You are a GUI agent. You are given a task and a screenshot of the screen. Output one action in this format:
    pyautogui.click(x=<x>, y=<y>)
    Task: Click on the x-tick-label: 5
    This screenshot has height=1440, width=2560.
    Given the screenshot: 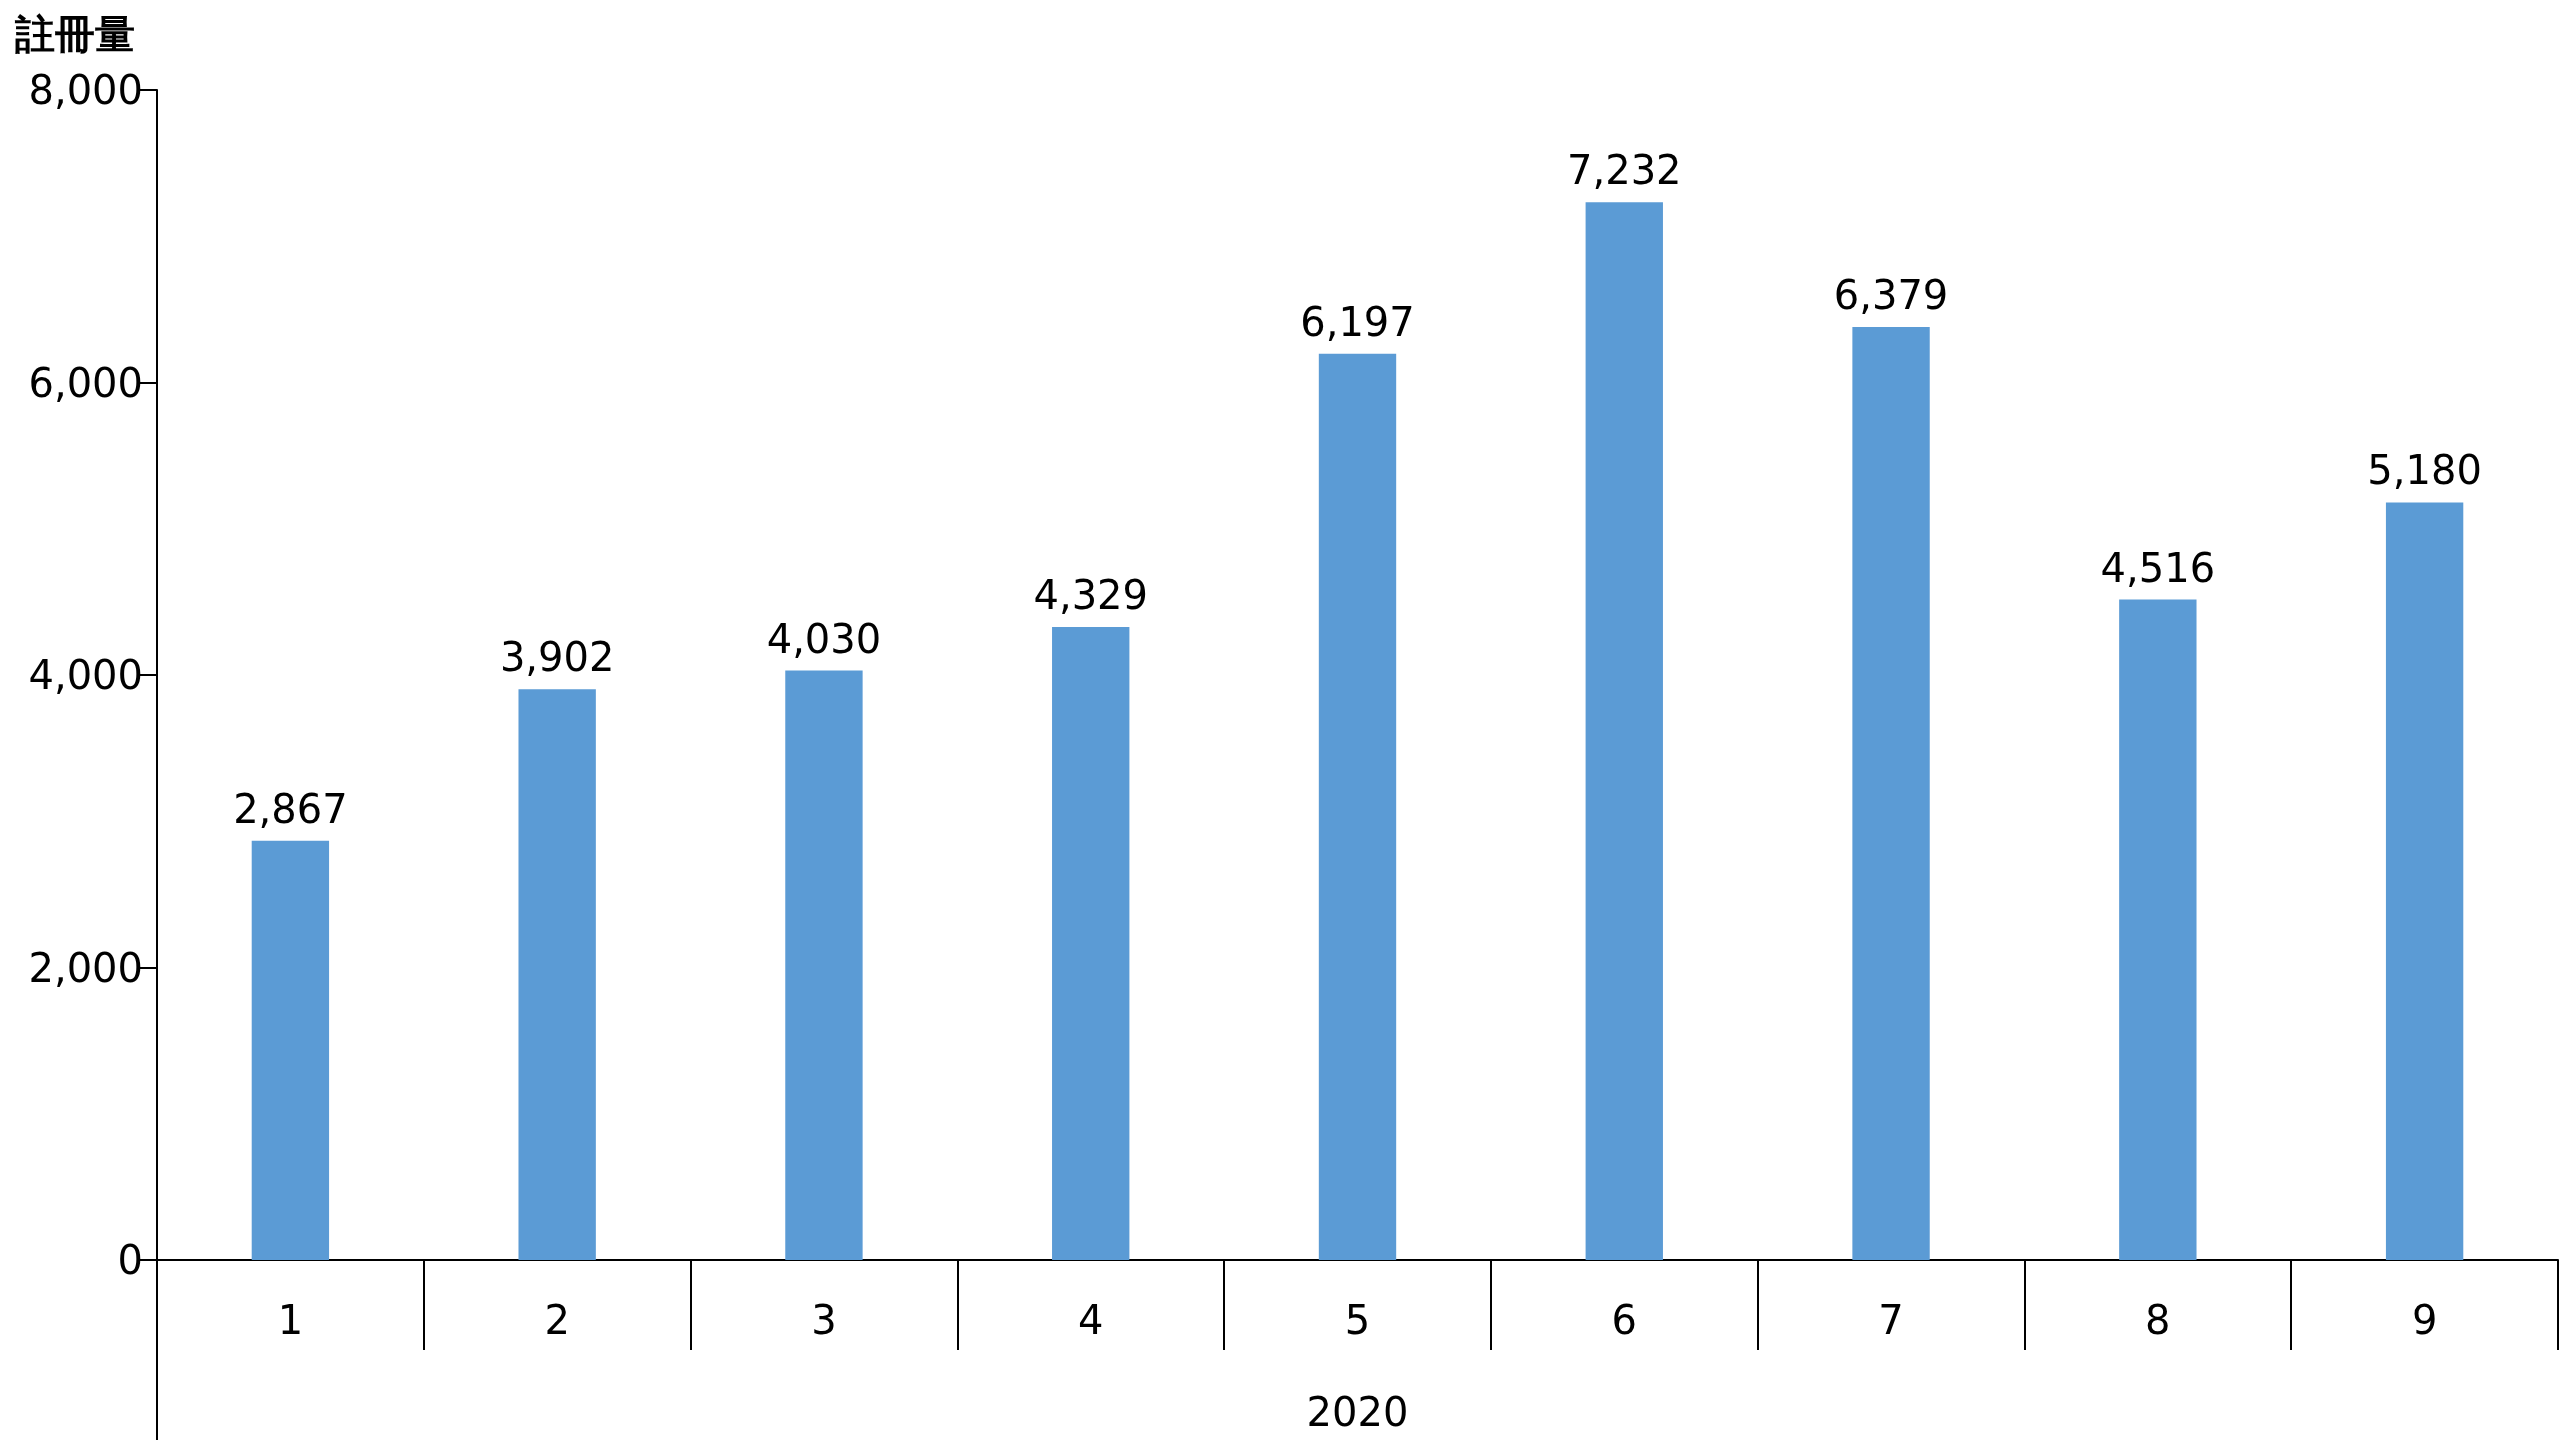 What is the action you would take?
    pyautogui.click(x=1357, y=1320)
    